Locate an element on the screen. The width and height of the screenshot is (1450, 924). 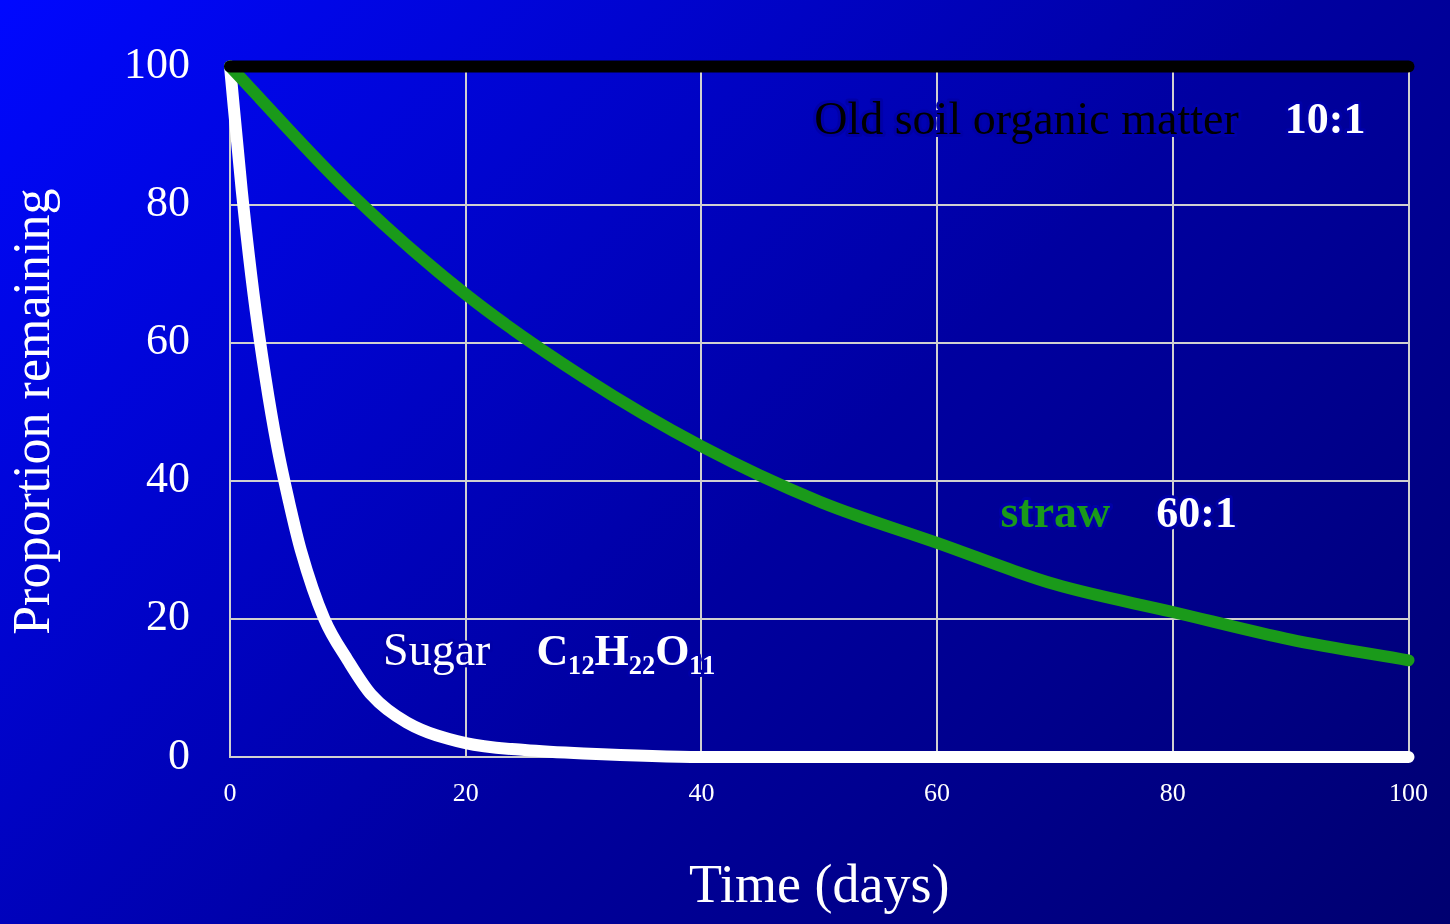
series-label: straw is located at coordinates (1055, 512).